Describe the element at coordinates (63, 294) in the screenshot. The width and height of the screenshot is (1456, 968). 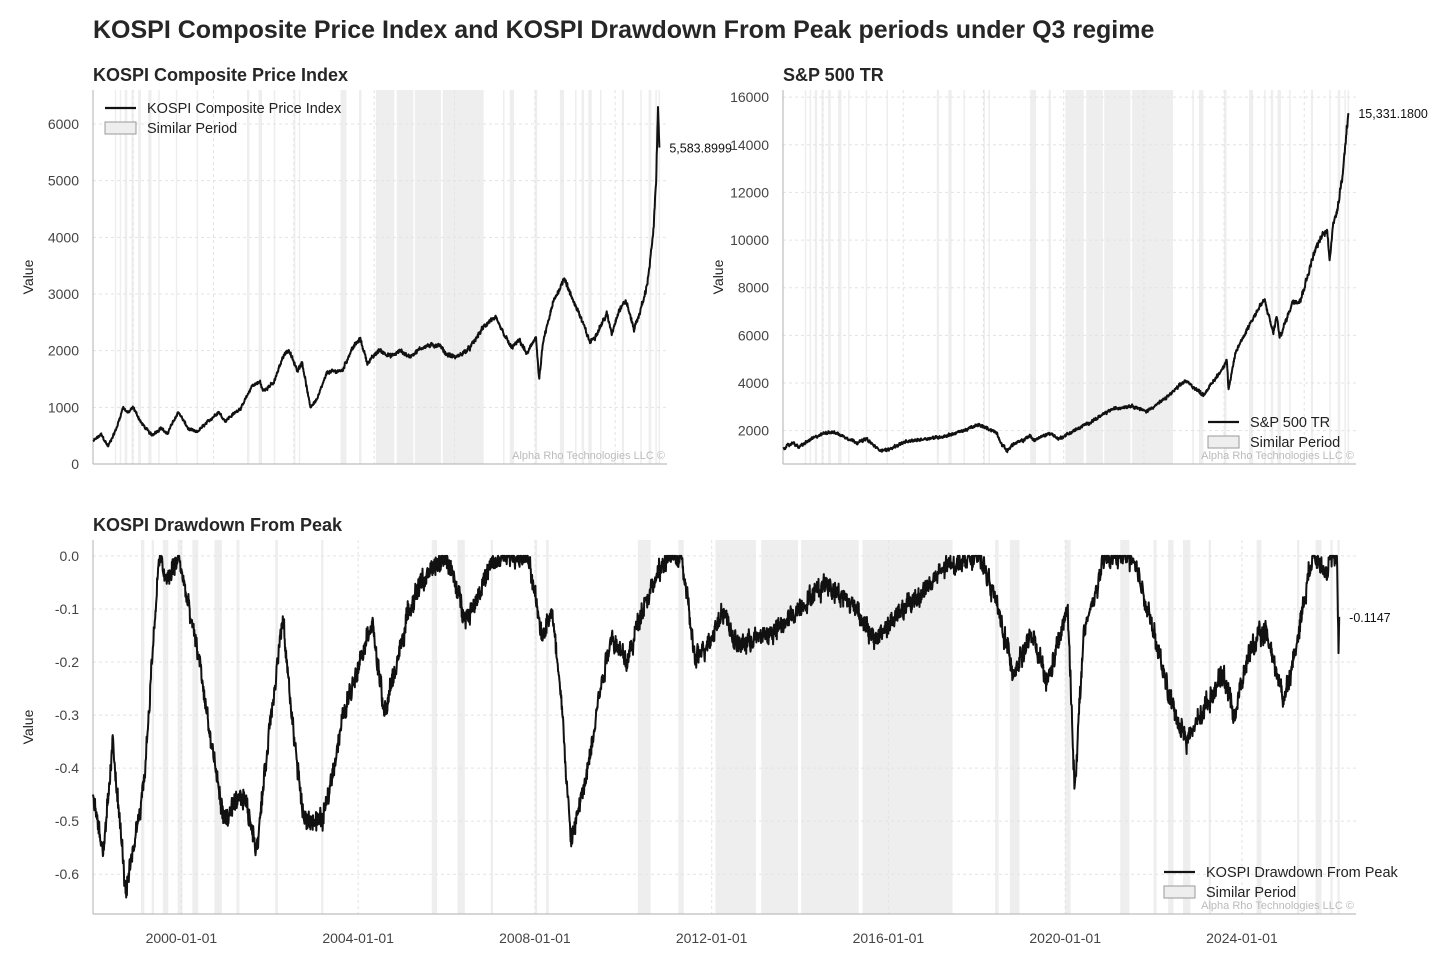
I see `y-tick-label: 3000` at that location.